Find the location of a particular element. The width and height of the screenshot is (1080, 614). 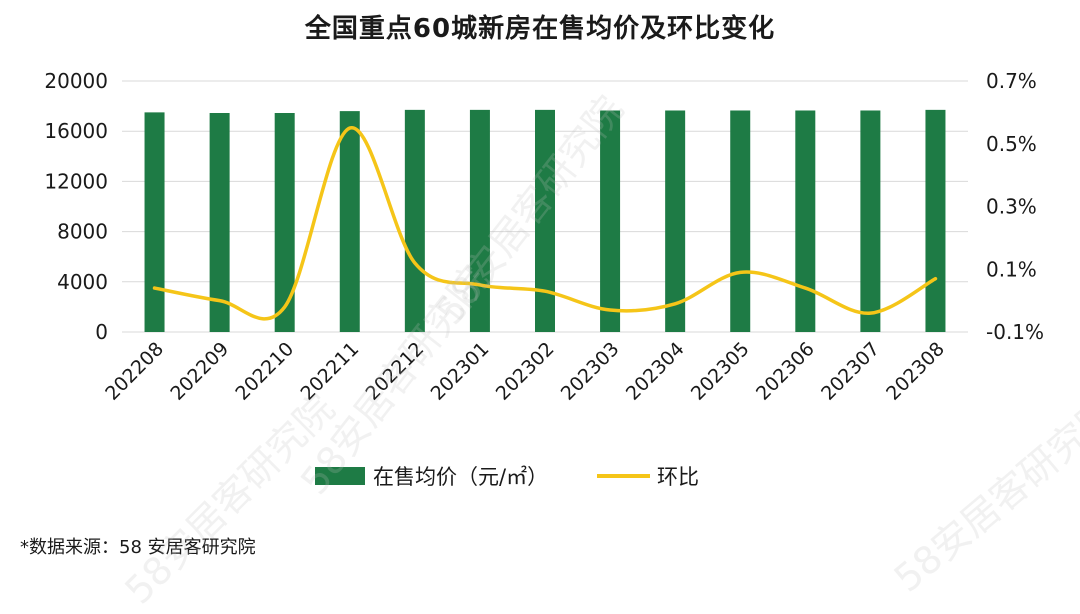

left-axis-tick-label: 0 is located at coordinates (101, 332).